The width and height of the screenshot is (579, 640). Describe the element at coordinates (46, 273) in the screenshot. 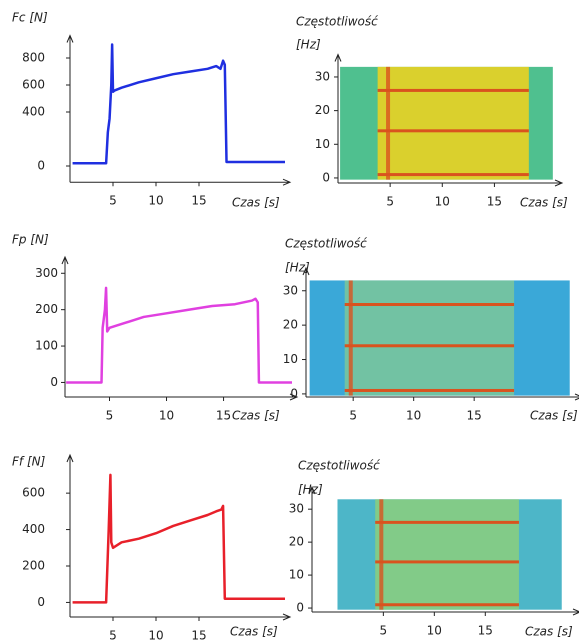

I see `y-tick-label: 300` at that location.